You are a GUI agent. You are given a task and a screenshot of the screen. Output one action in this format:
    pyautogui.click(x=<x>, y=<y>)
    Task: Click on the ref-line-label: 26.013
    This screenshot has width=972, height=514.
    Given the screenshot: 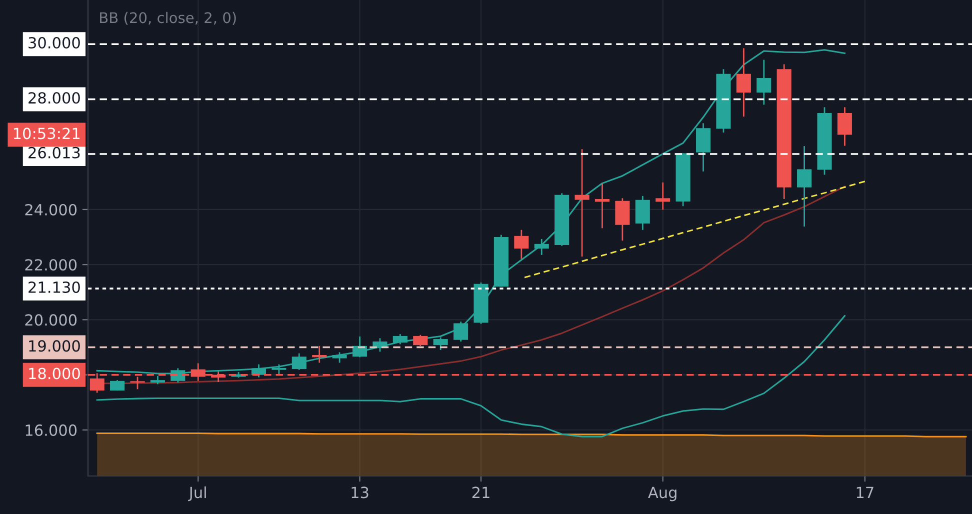 What is the action you would take?
    pyautogui.click(x=54, y=152)
    